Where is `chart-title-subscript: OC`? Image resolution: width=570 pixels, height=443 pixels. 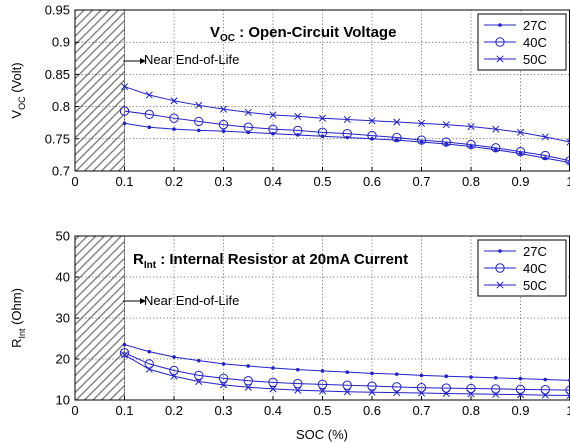 chart-title-subscript: OC is located at coordinates (227, 38).